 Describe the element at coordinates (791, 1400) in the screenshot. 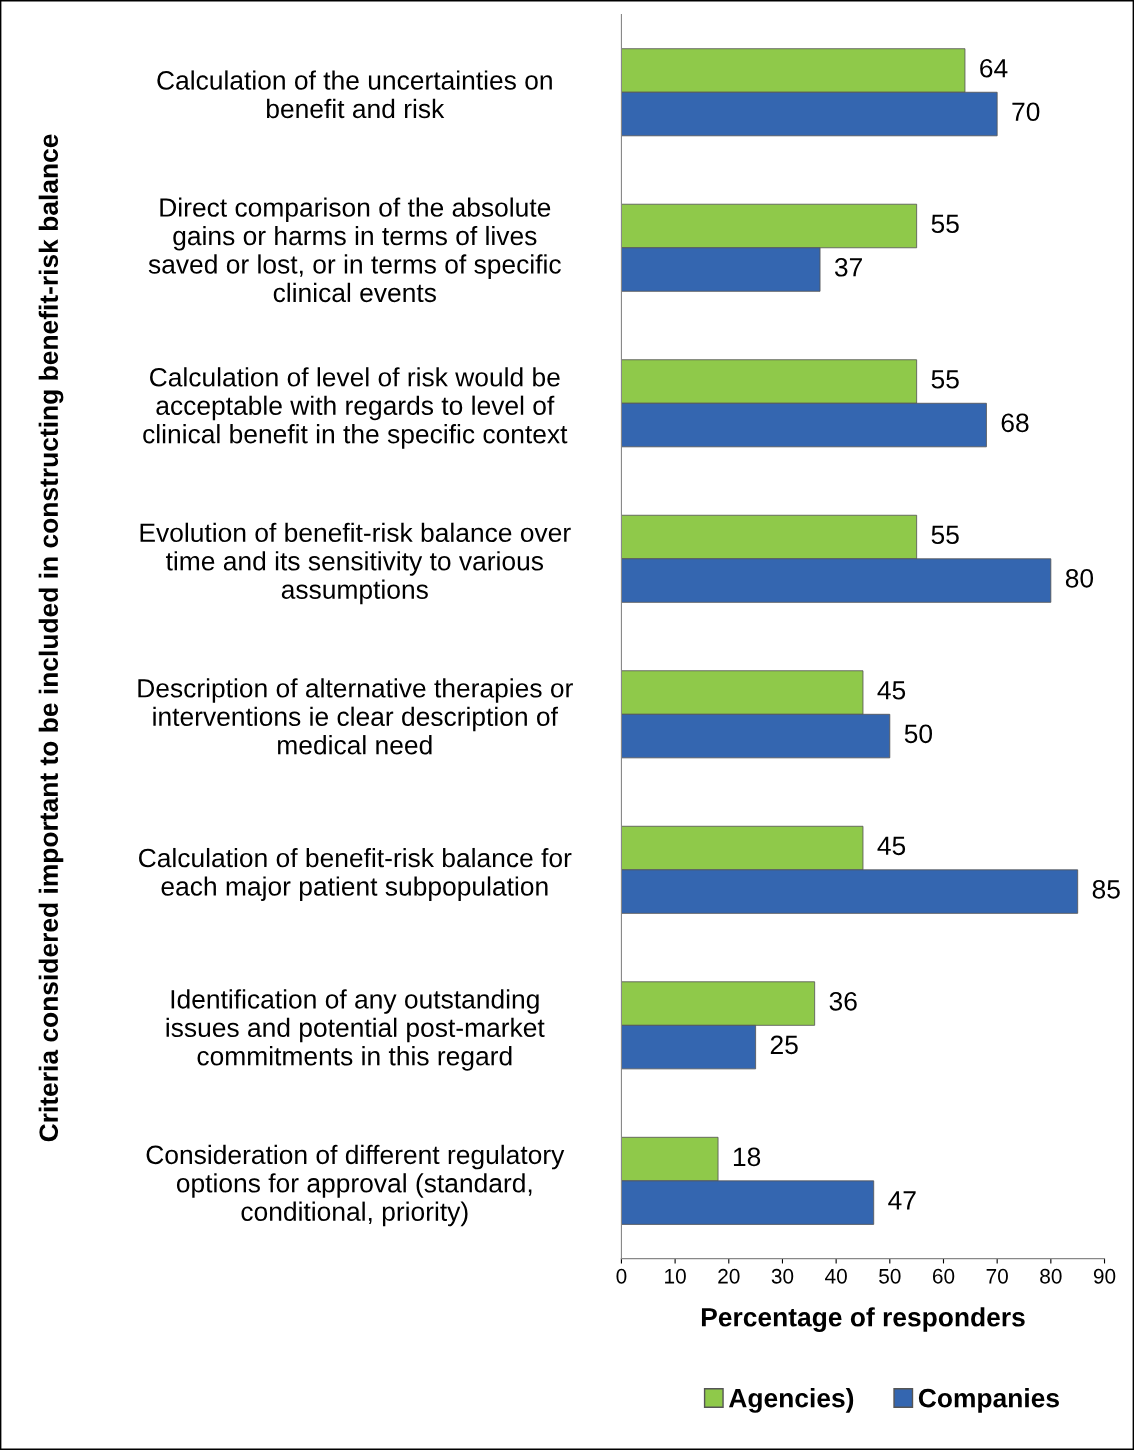

I see `legend-label: Agencies)` at that location.